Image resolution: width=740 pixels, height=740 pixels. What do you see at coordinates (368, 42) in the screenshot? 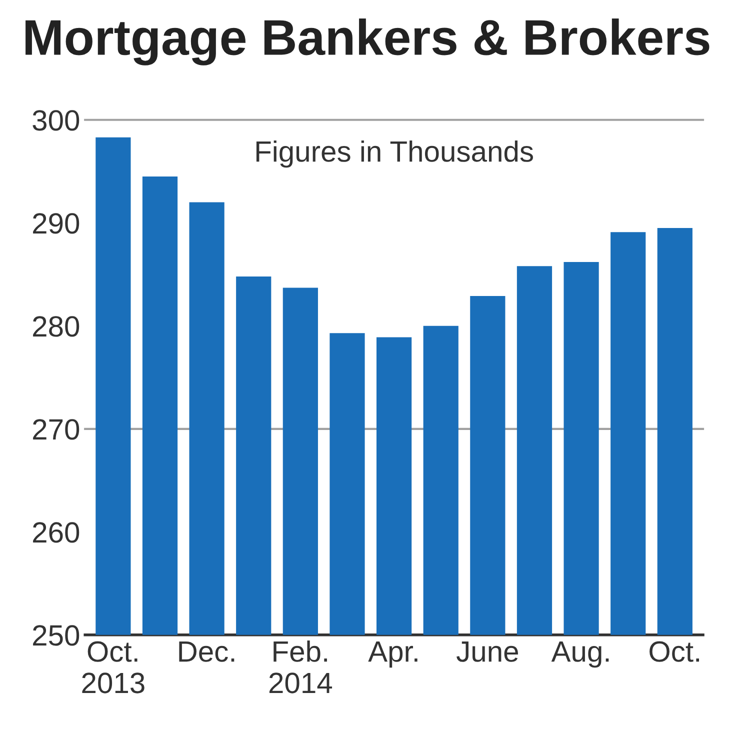
I see `chart-title: Mortgage Bankers & Brokers` at bounding box center [368, 42].